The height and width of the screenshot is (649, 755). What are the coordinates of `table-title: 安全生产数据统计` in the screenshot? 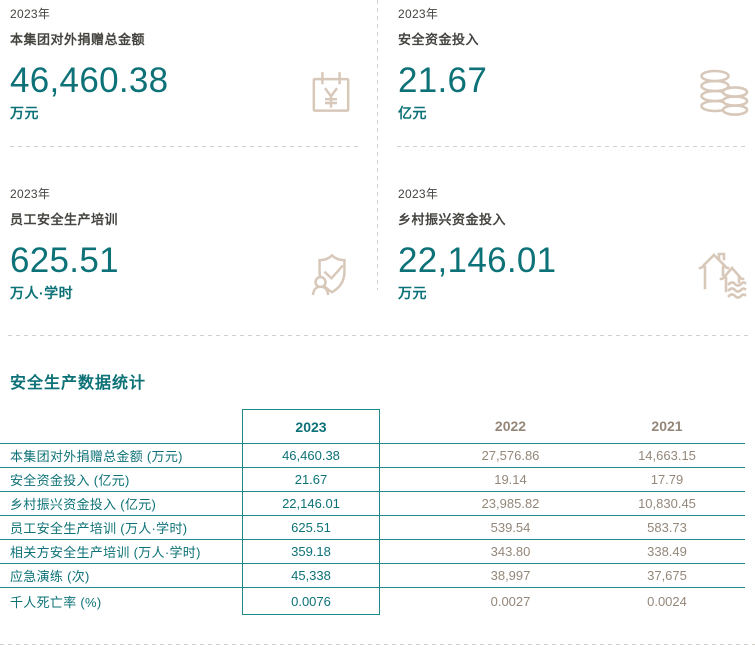 It's located at (78, 383).